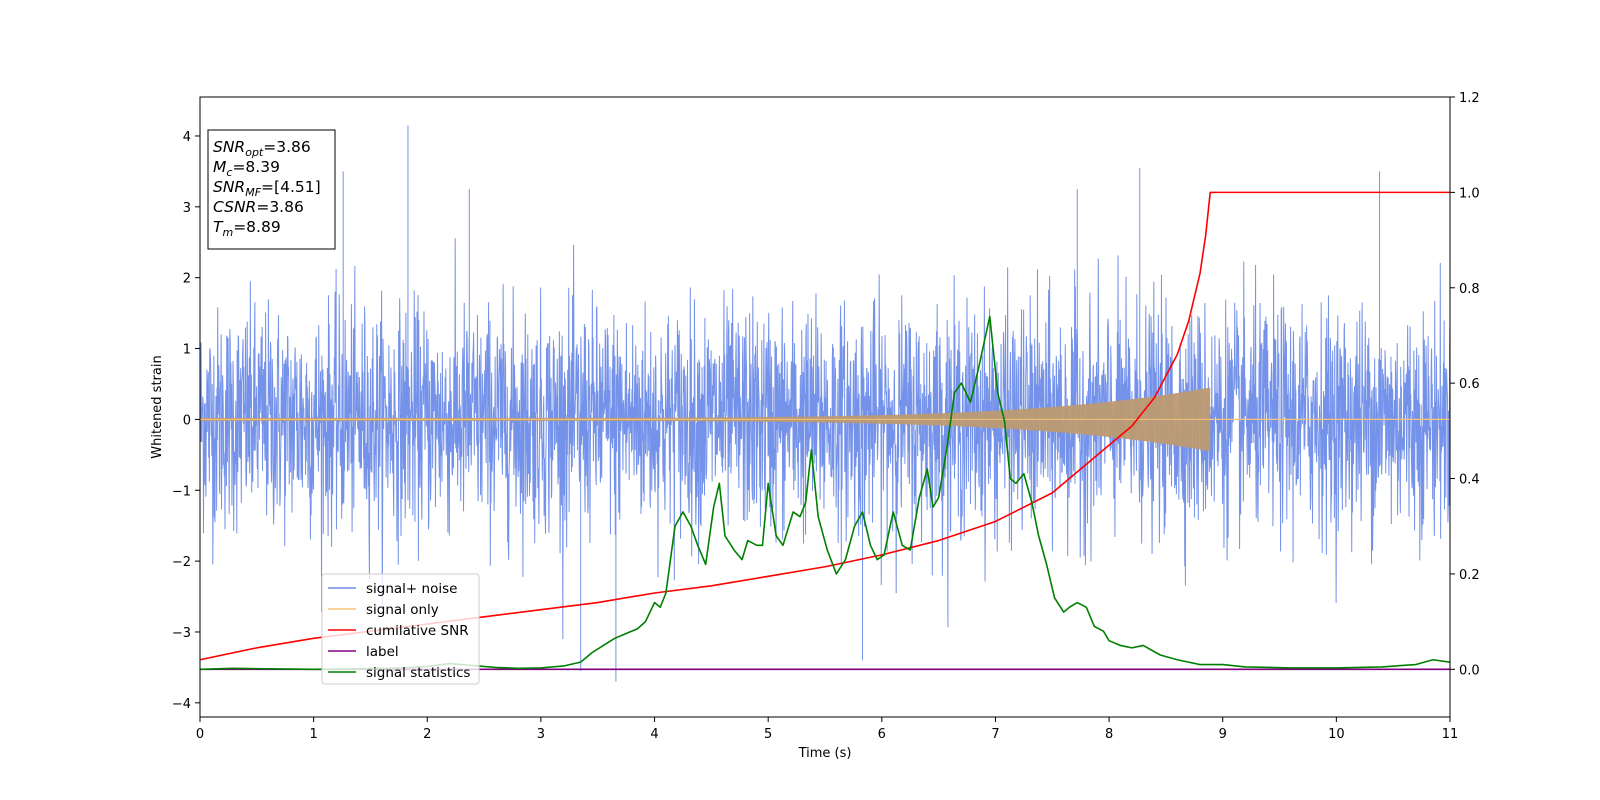  I want to click on y-left-tick-label: 1, so click(187, 350).